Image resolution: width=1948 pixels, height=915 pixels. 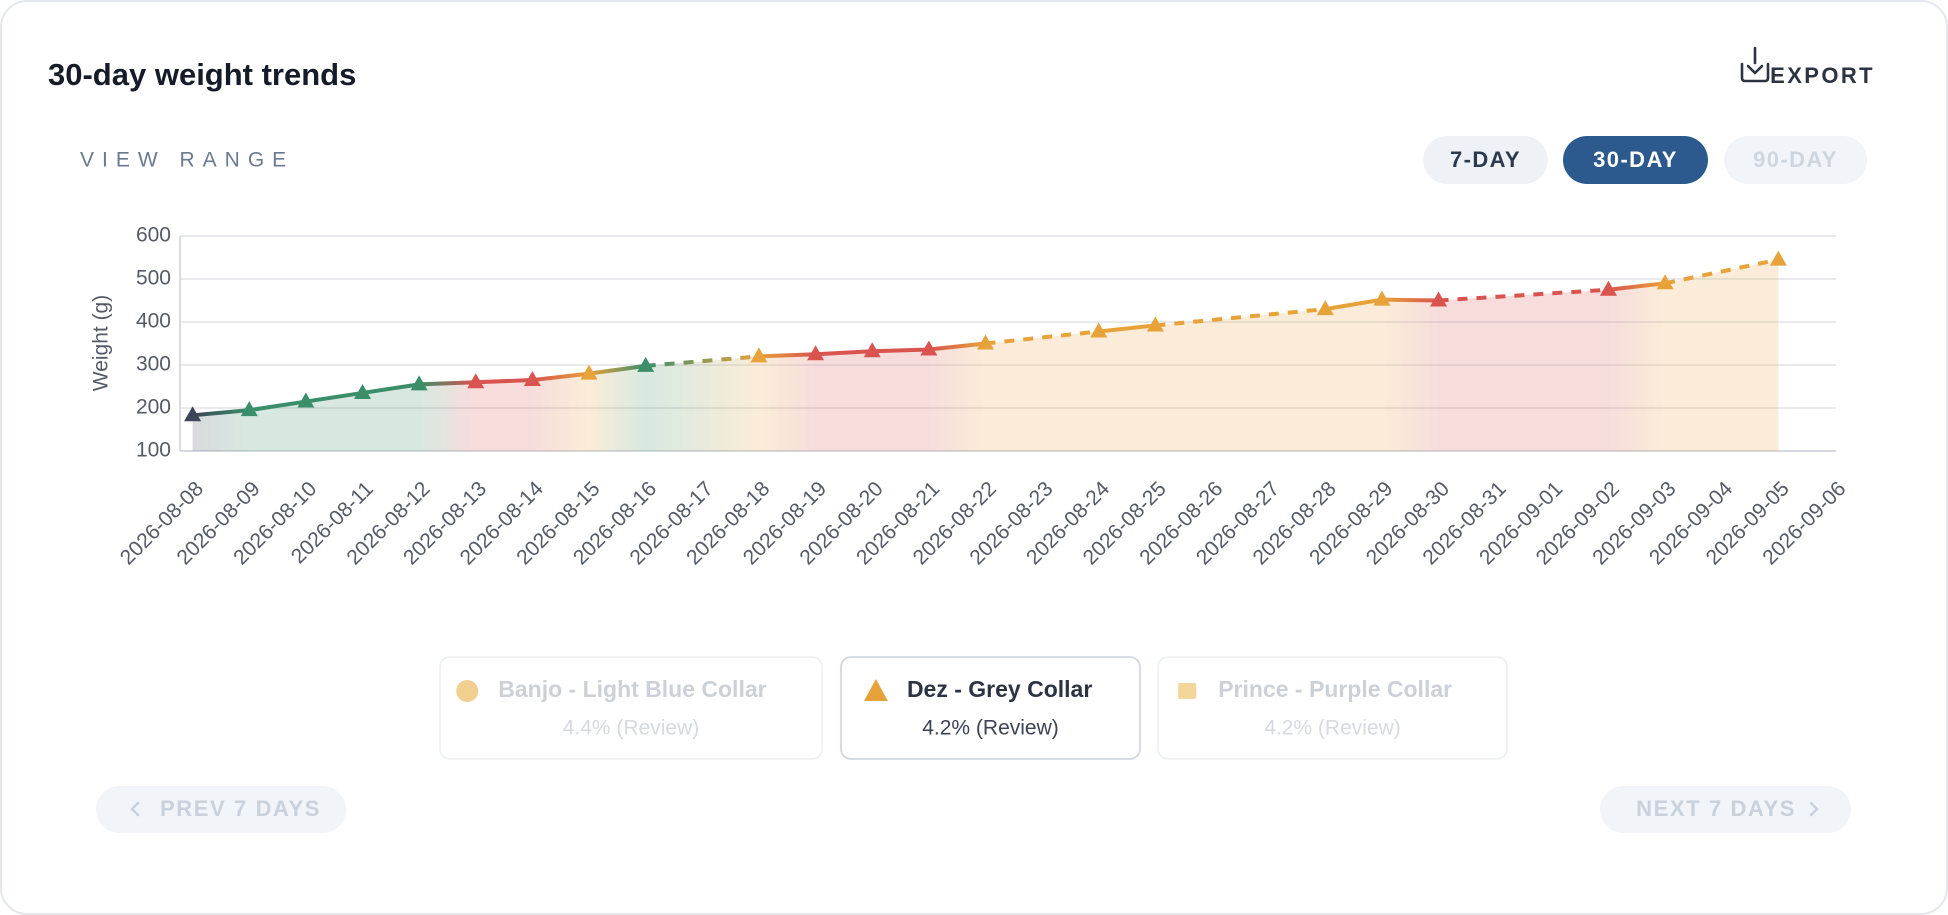 I want to click on legend-item: Banjo - Light Blue Collar 4.4% (Review), so click(x=631, y=708).